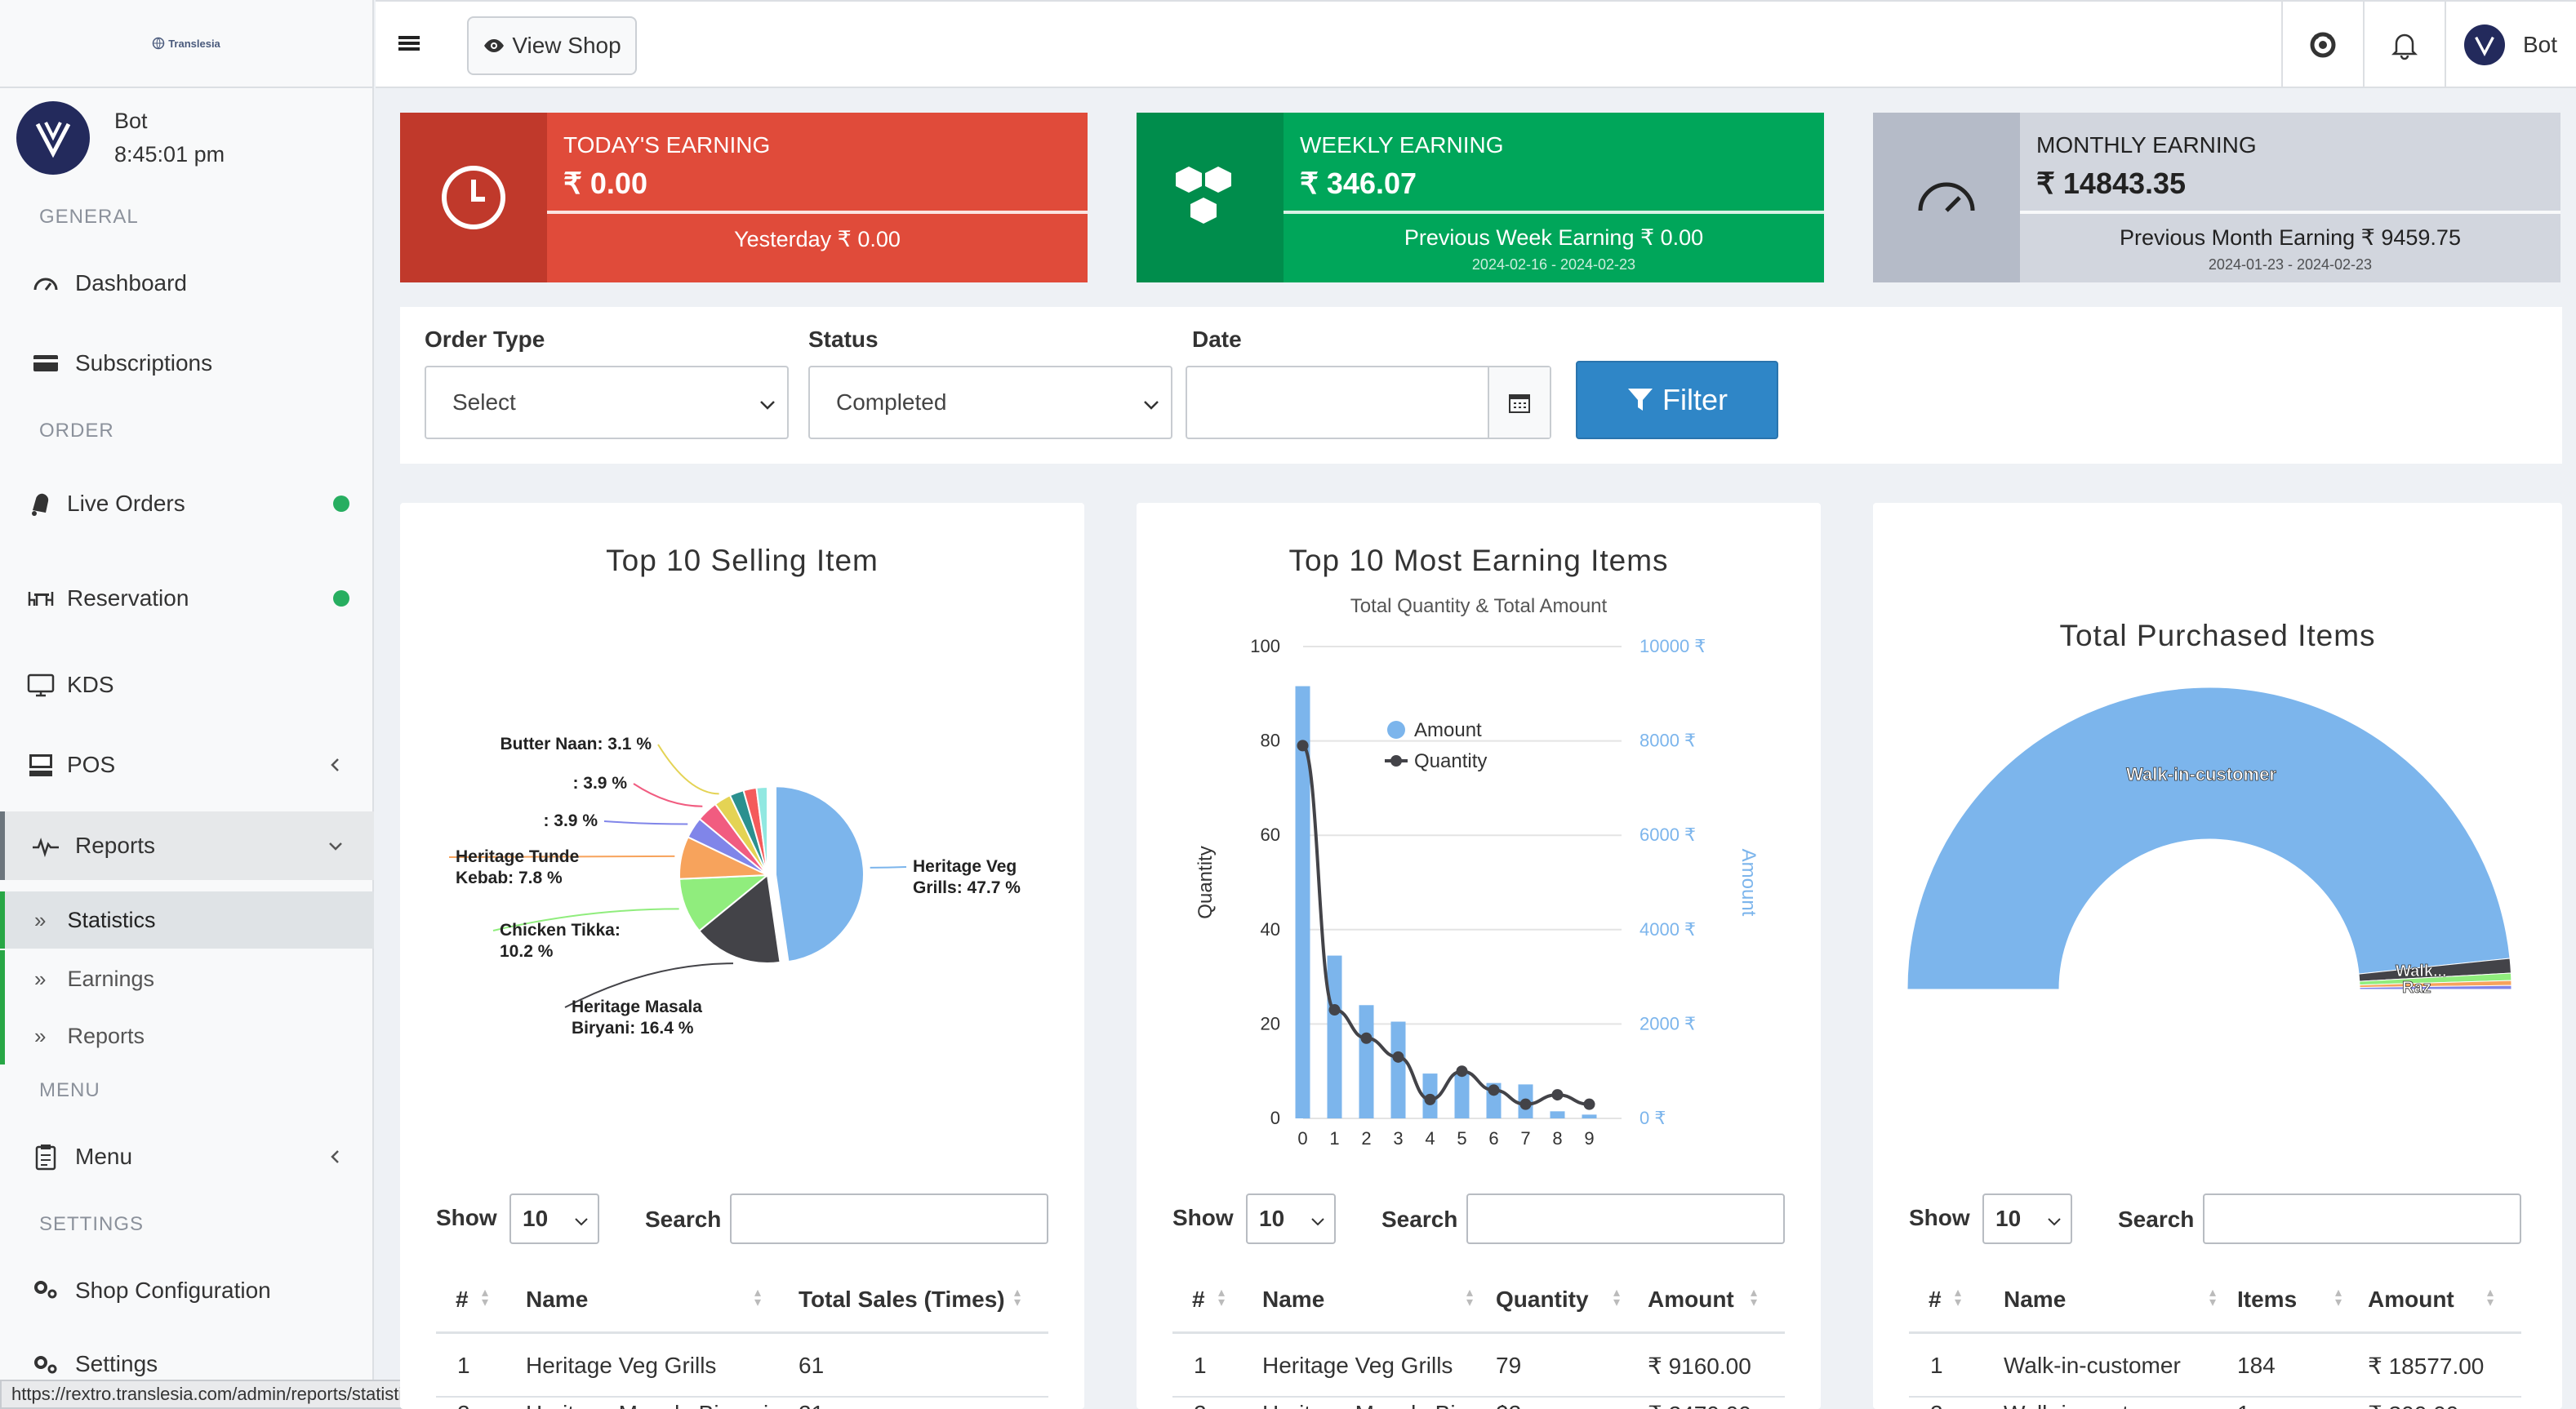 The width and height of the screenshot is (2576, 1409). Describe the element at coordinates (111, 978) in the screenshot. I see `sidebar-item-label: Earnings` at that location.